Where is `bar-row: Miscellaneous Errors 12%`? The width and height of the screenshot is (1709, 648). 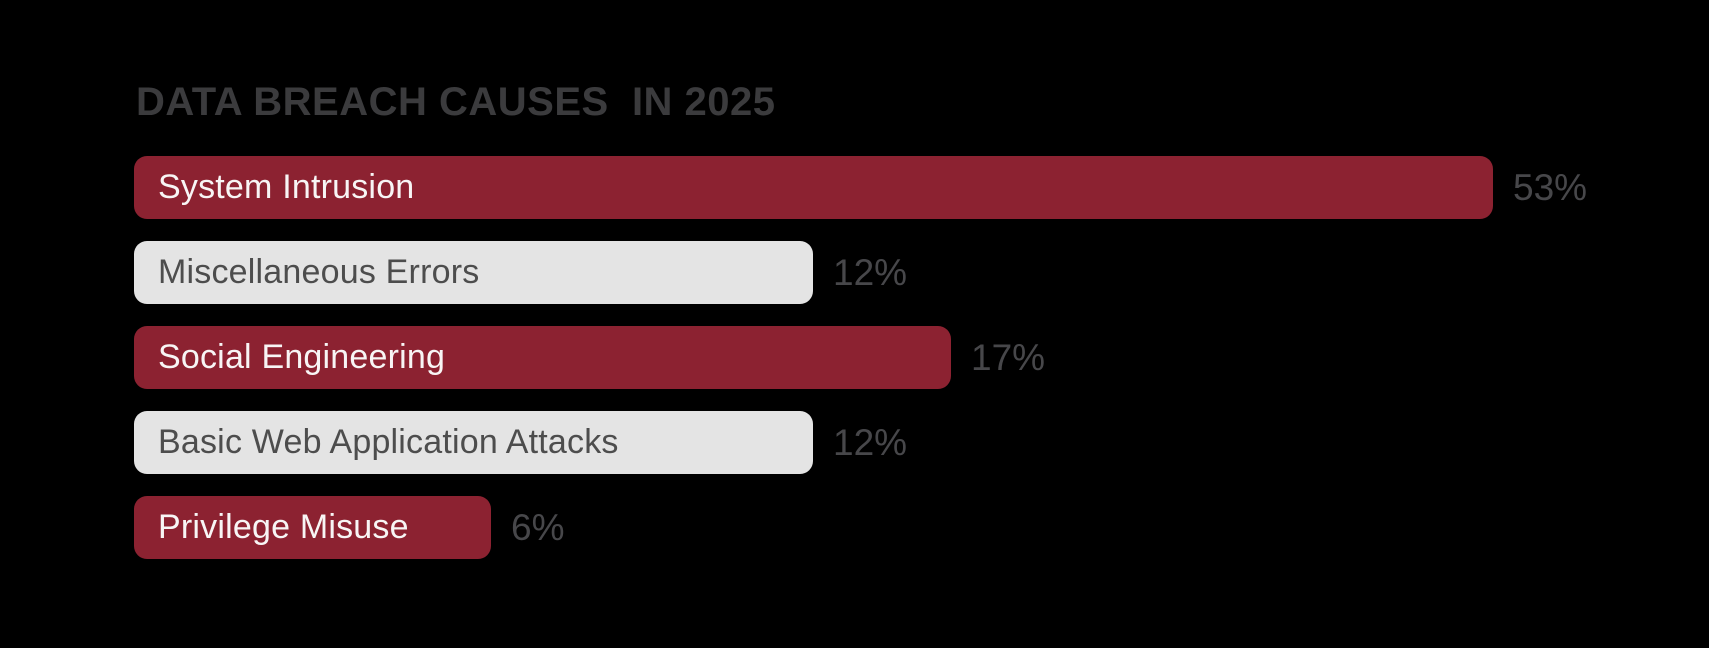 bar-row: Miscellaneous Errors 12% is located at coordinates (860, 272).